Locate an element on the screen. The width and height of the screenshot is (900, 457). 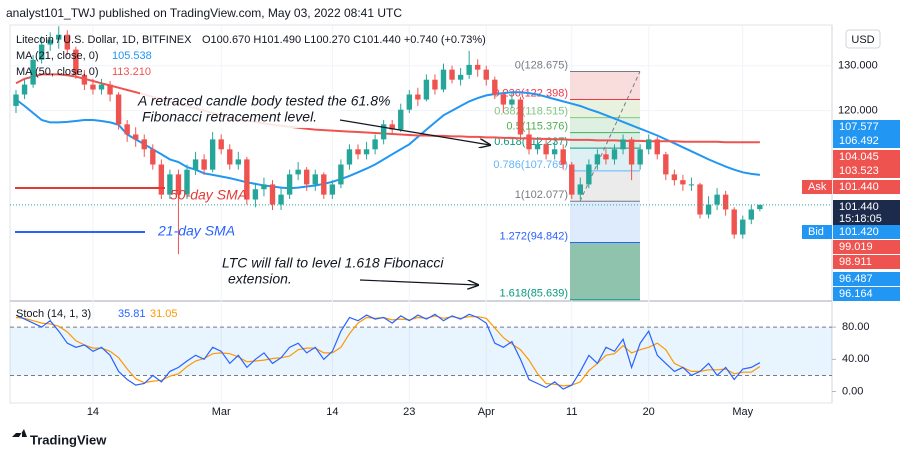
ma21-legend: MA (21, close, 0) is located at coordinates (57, 56).